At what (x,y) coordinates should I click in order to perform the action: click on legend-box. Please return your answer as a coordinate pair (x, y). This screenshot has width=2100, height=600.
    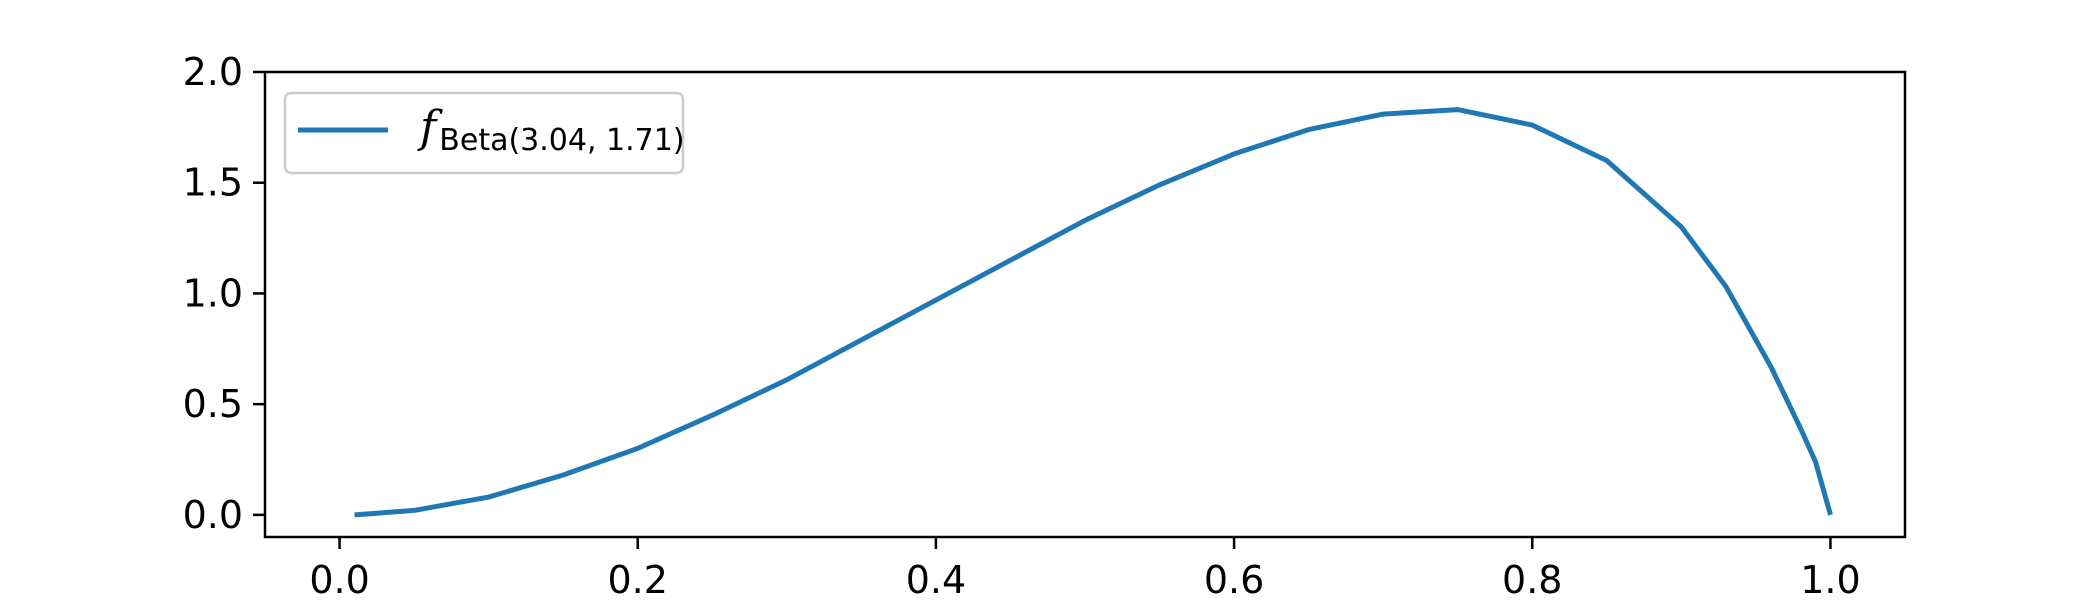
    Looking at the image, I should click on (484, 133).